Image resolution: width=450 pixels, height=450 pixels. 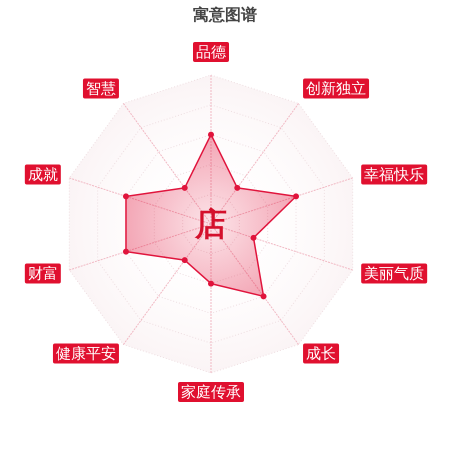 What do you see at coordinates (394, 273) in the screenshot?
I see `spoke-label: 美丽气质` at bounding box center [394, 273].